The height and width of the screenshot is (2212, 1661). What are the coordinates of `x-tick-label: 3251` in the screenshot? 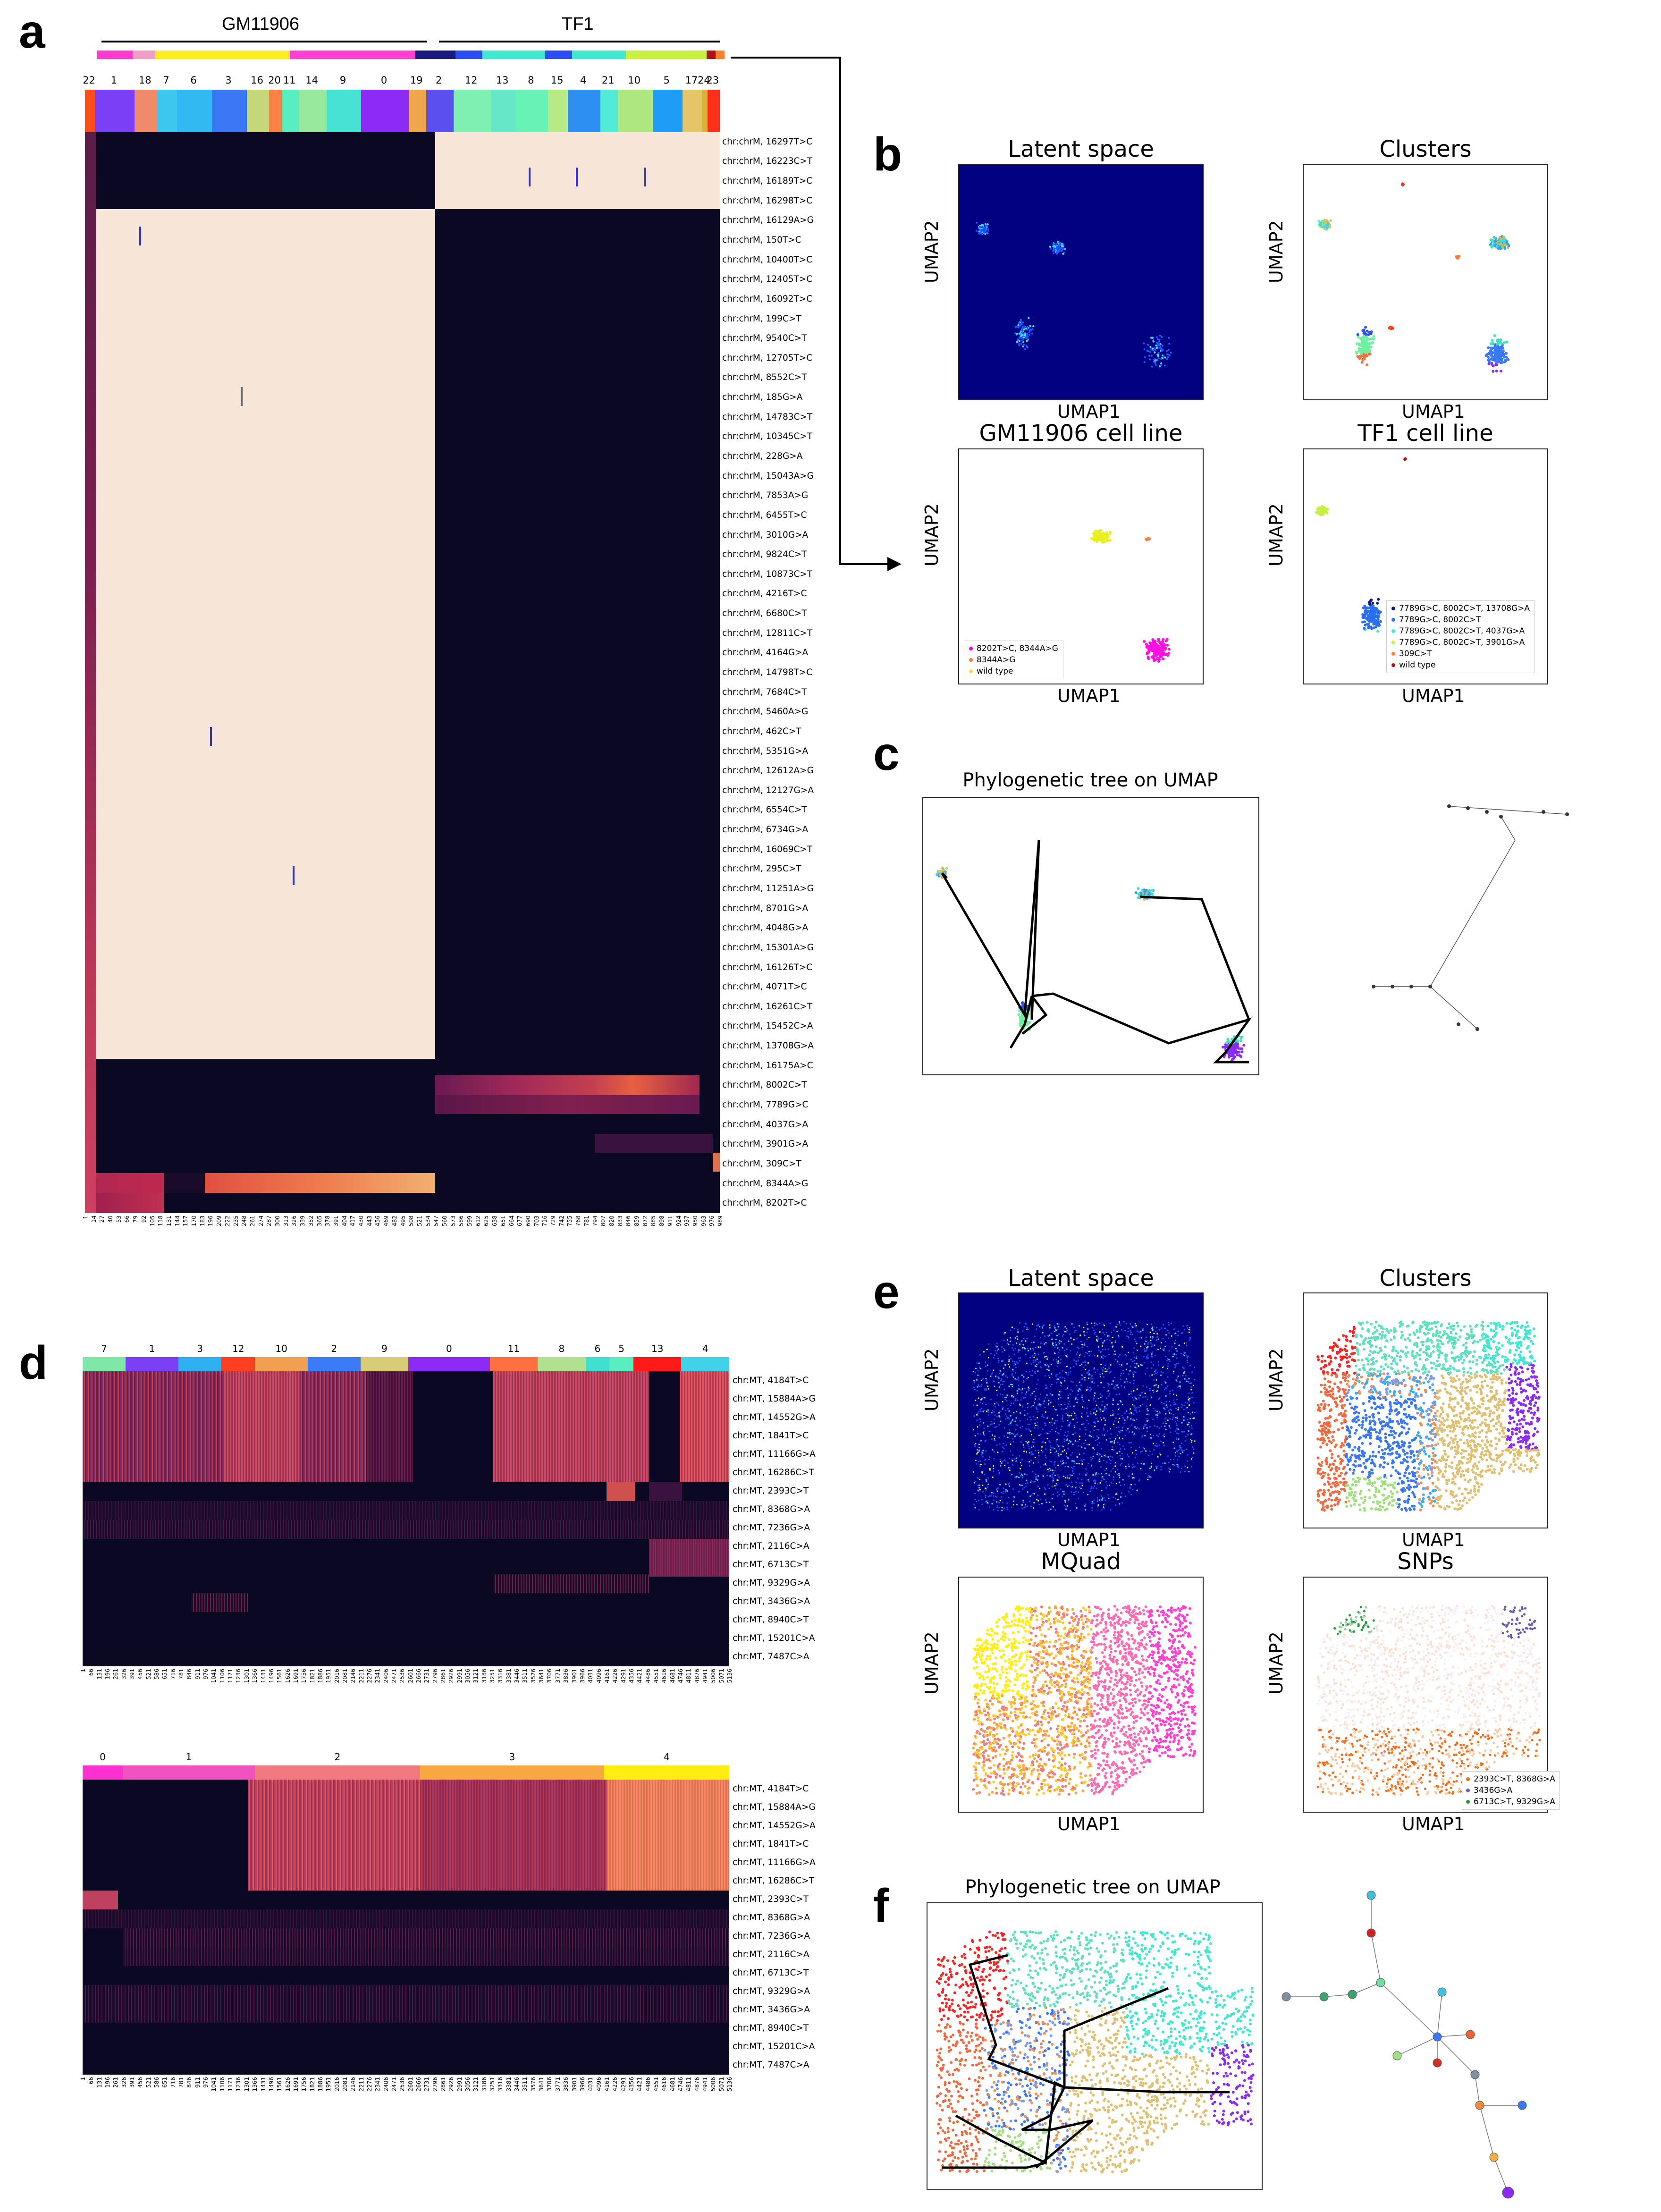 It's located at (492, 2084).